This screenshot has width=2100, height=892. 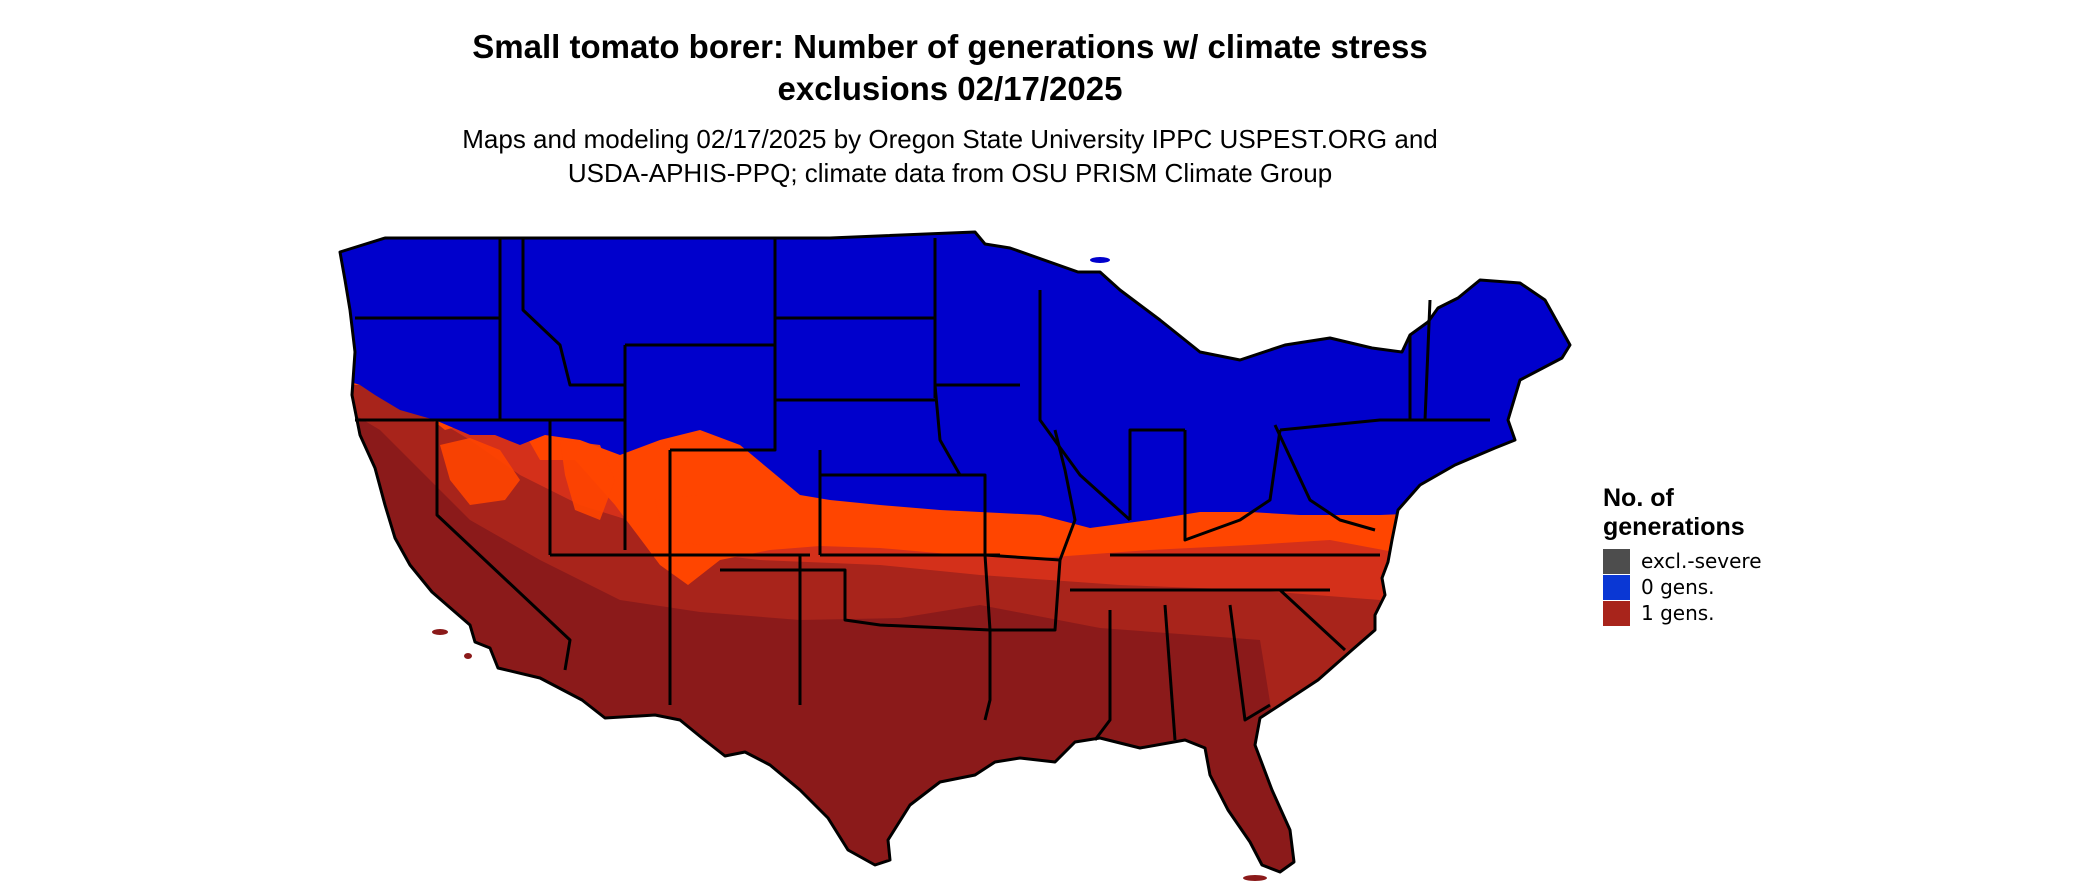 What do you see at coordinates (503, 545) in the screenshot?
I see `border-nv-ca` at bounding box center [503, 545].